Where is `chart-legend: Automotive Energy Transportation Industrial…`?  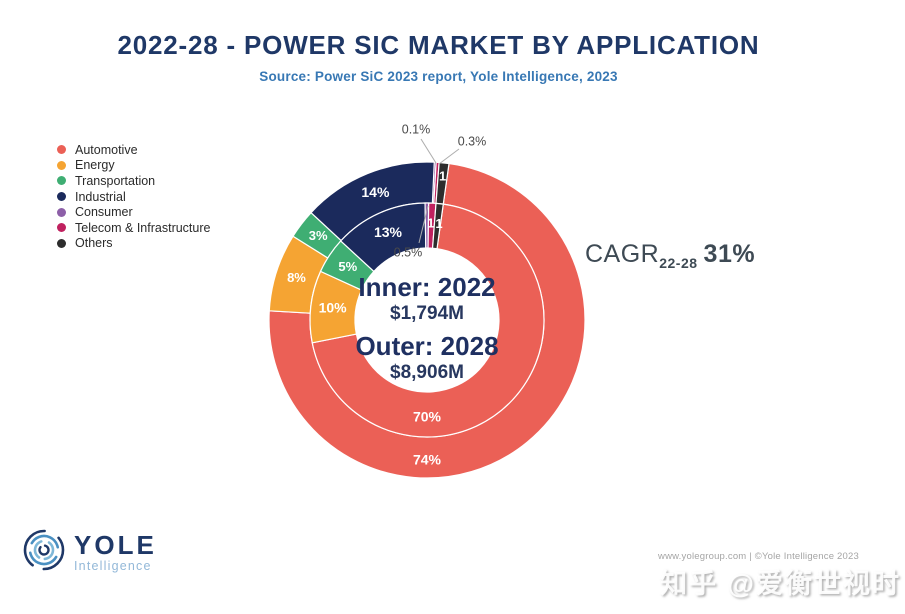
chart-legend: Automotive Energy Transportation Industrial… is located at coordinates (133, 196).